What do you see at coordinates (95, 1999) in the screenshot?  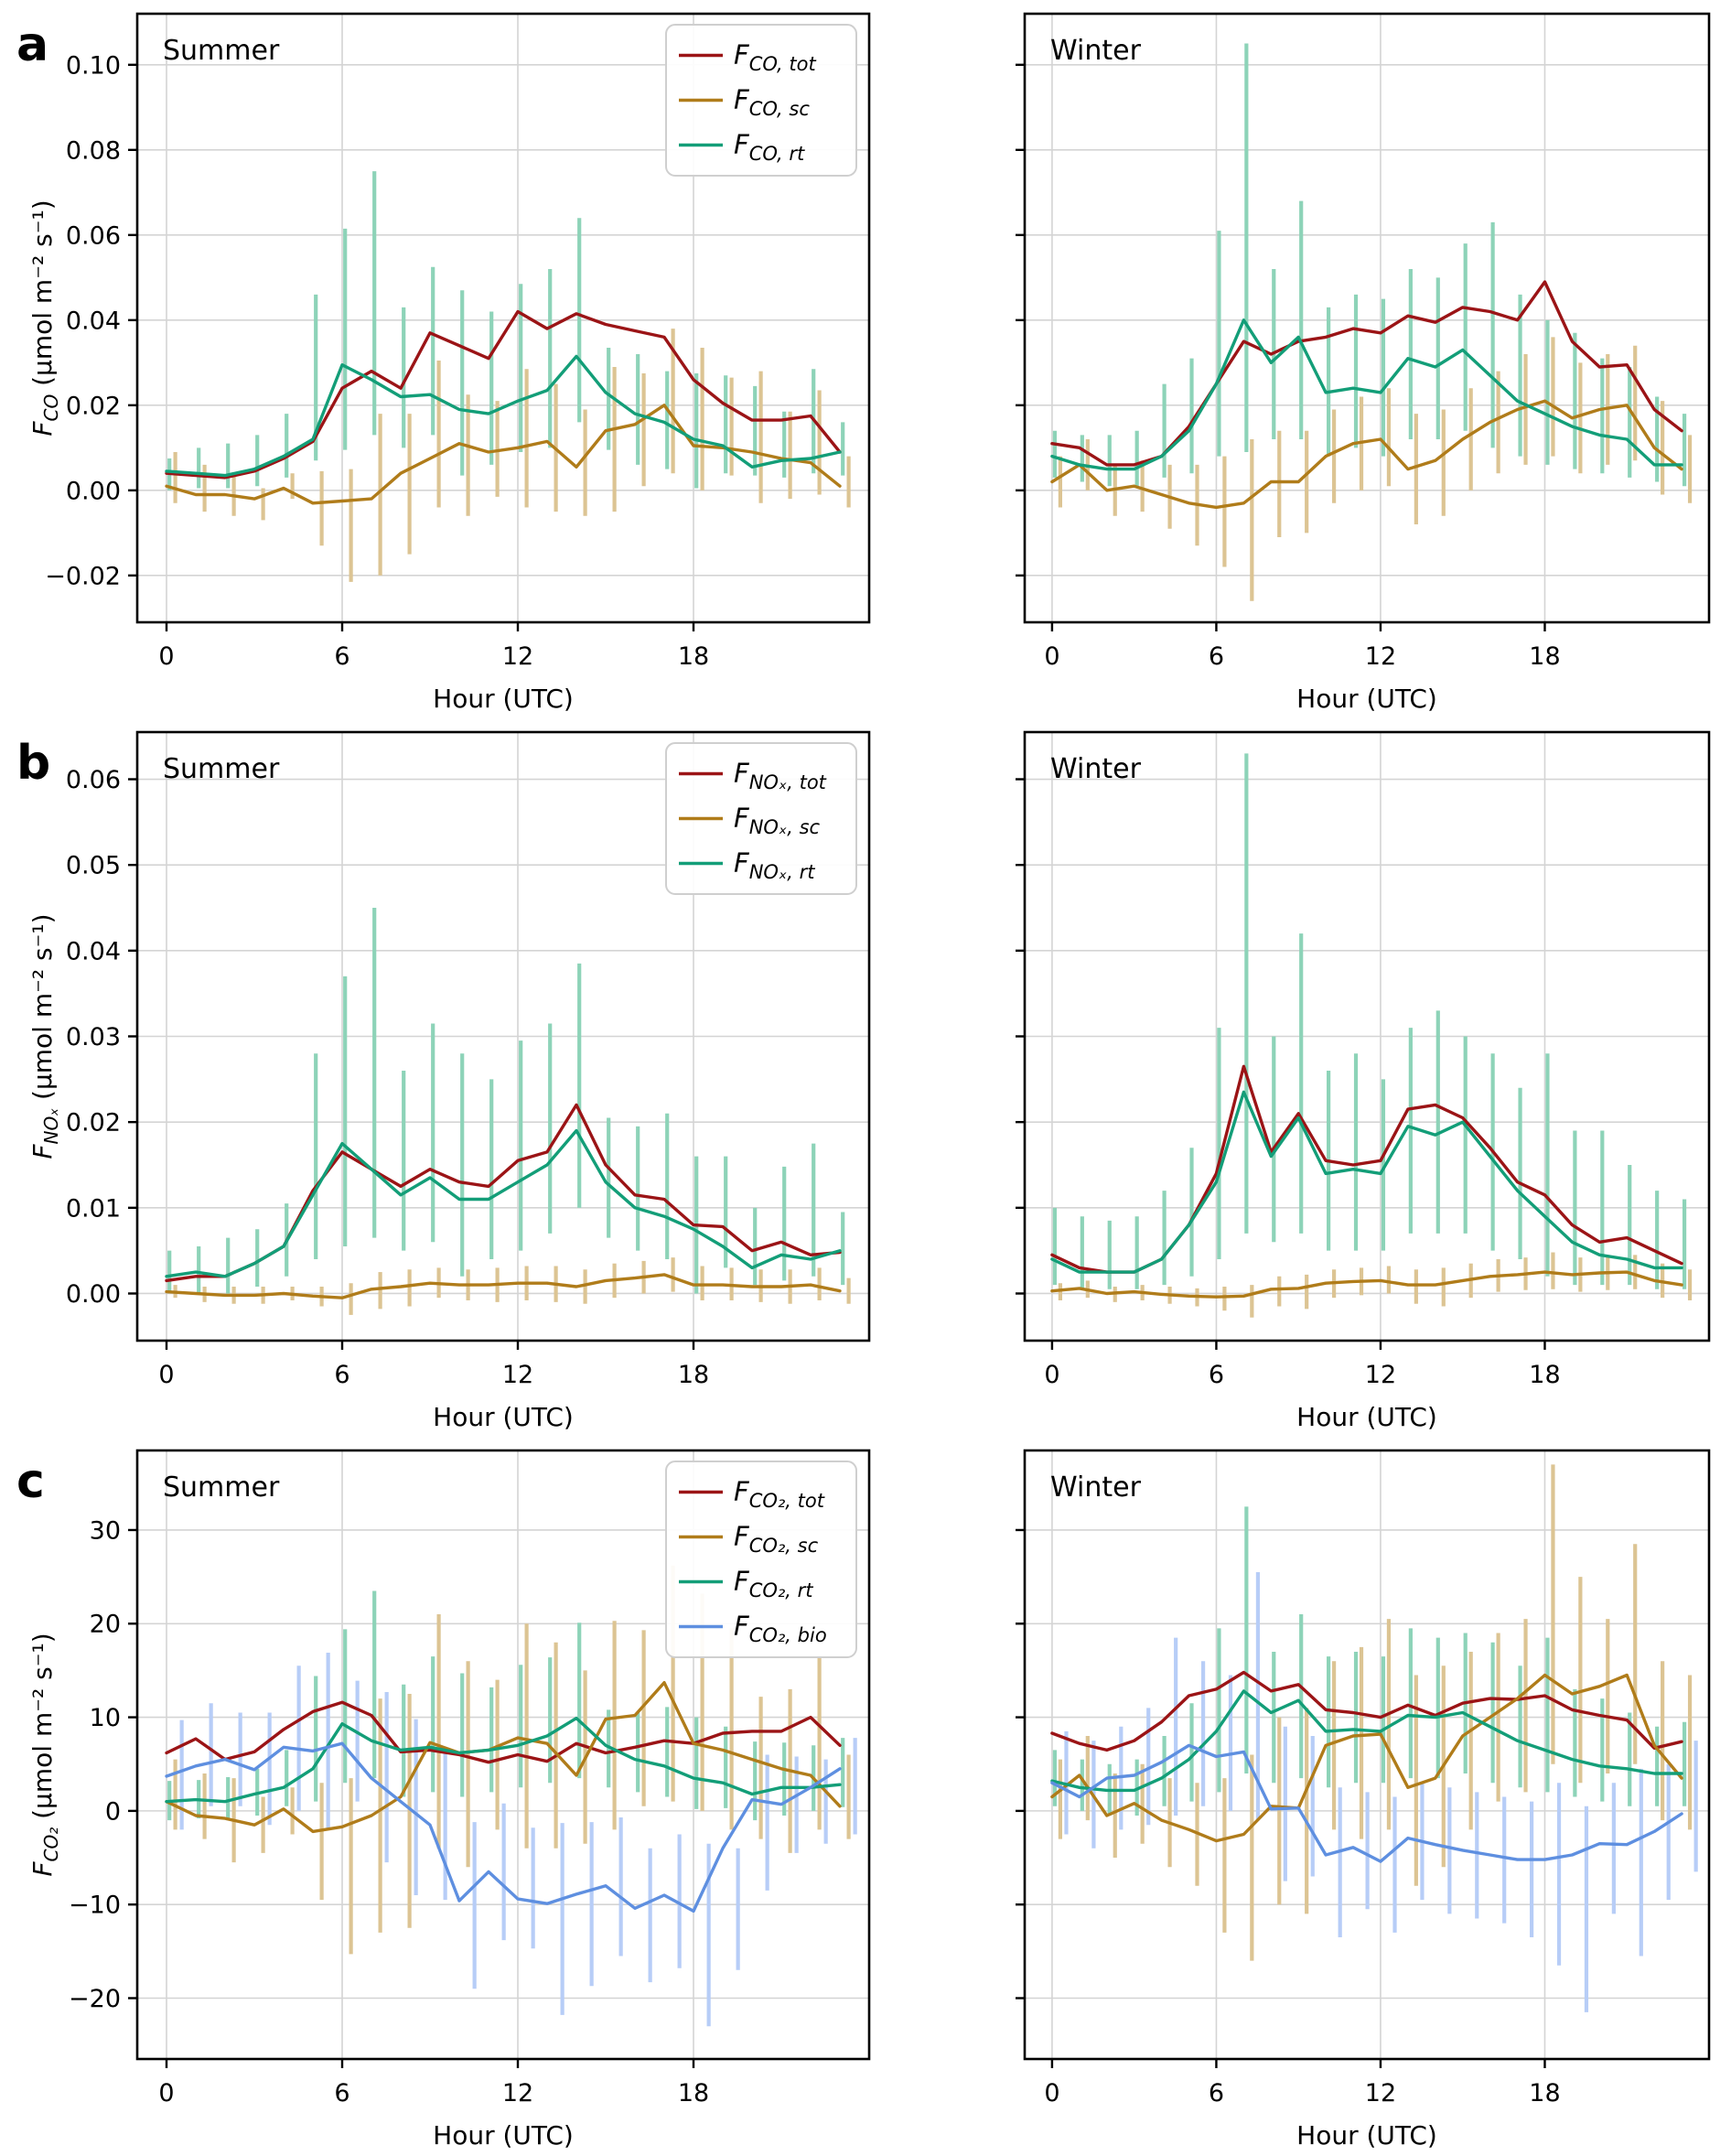 I see `y-tick-label: −20` at bounding box center [95, 1999].